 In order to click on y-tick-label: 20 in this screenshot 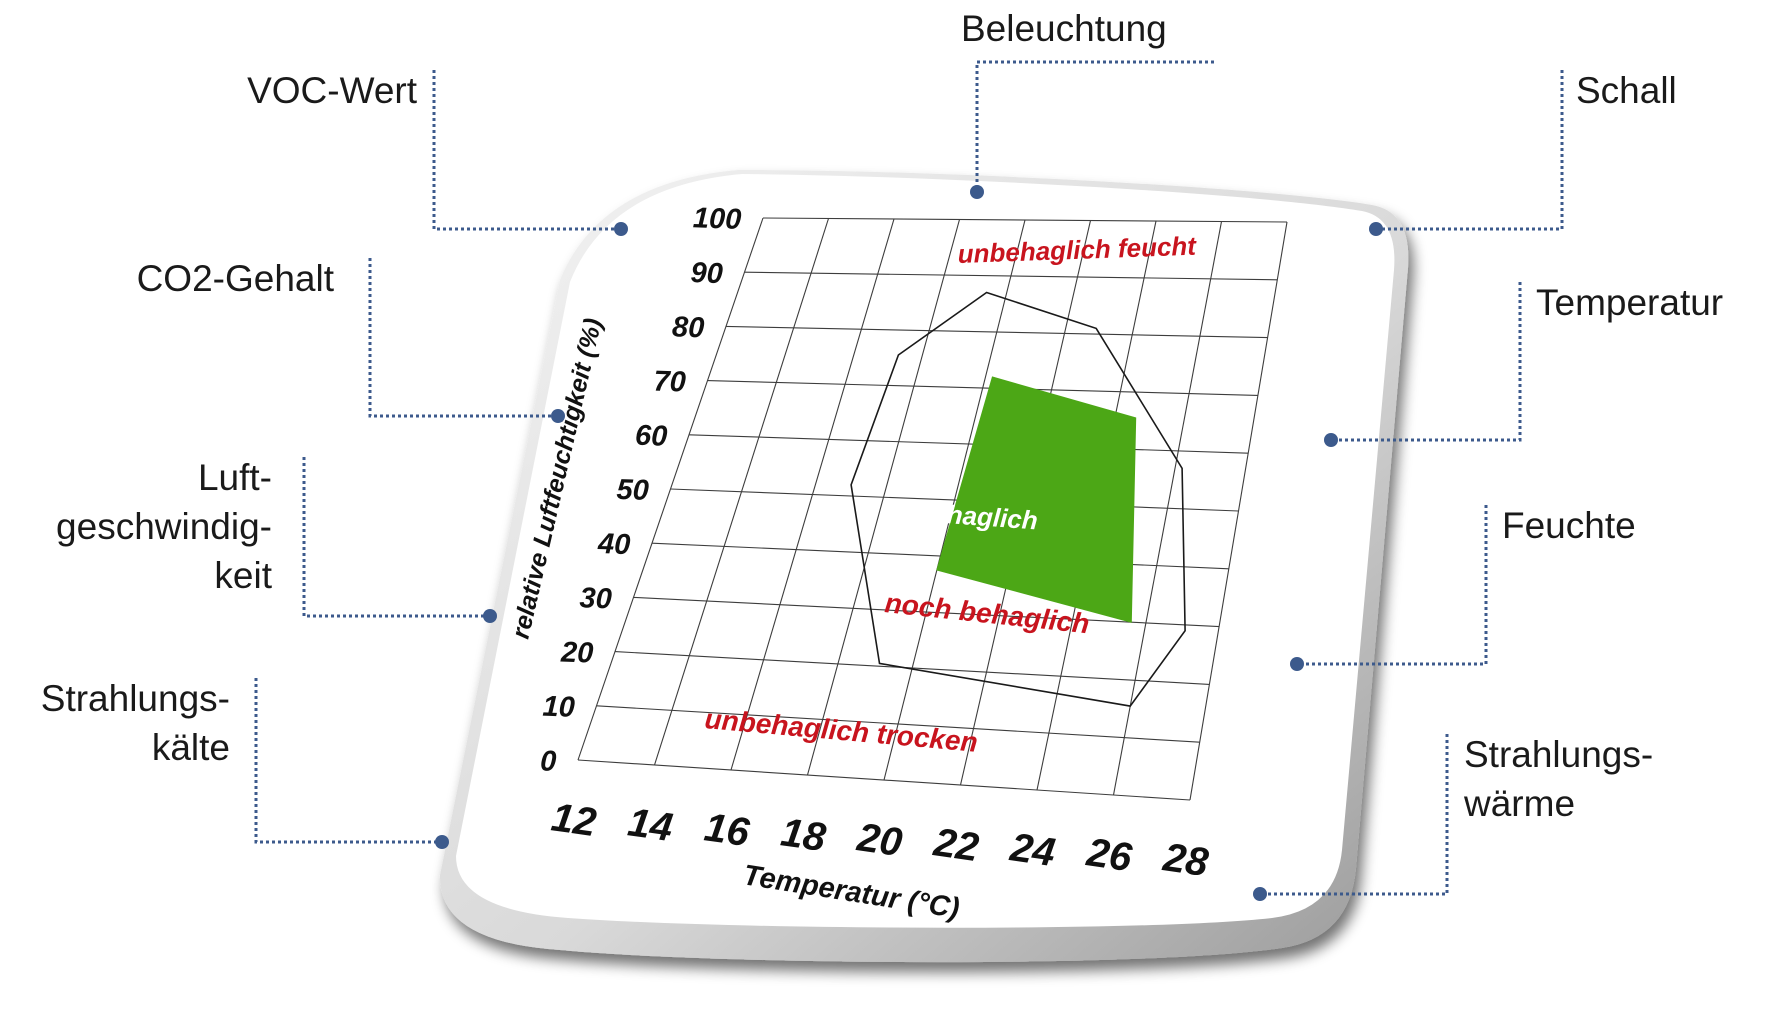, I will do `click(577, 652)`.